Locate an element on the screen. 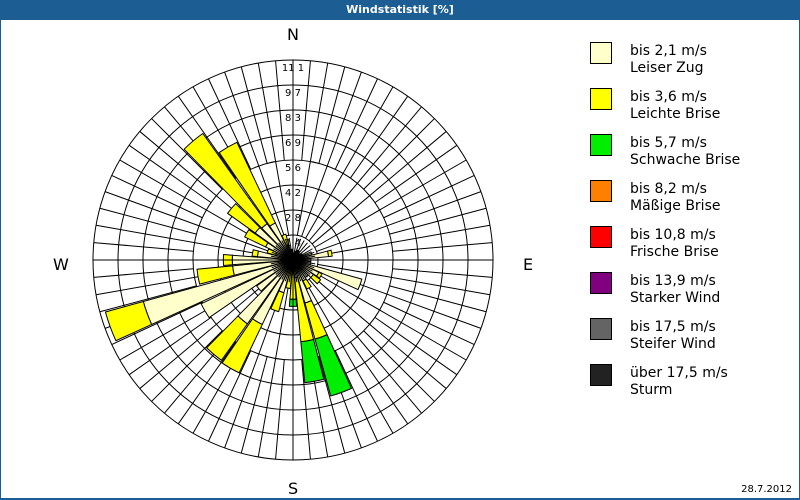 The image size is (800, 500). legend-name: Mäßige Brise is located at coordinates (675, 206).